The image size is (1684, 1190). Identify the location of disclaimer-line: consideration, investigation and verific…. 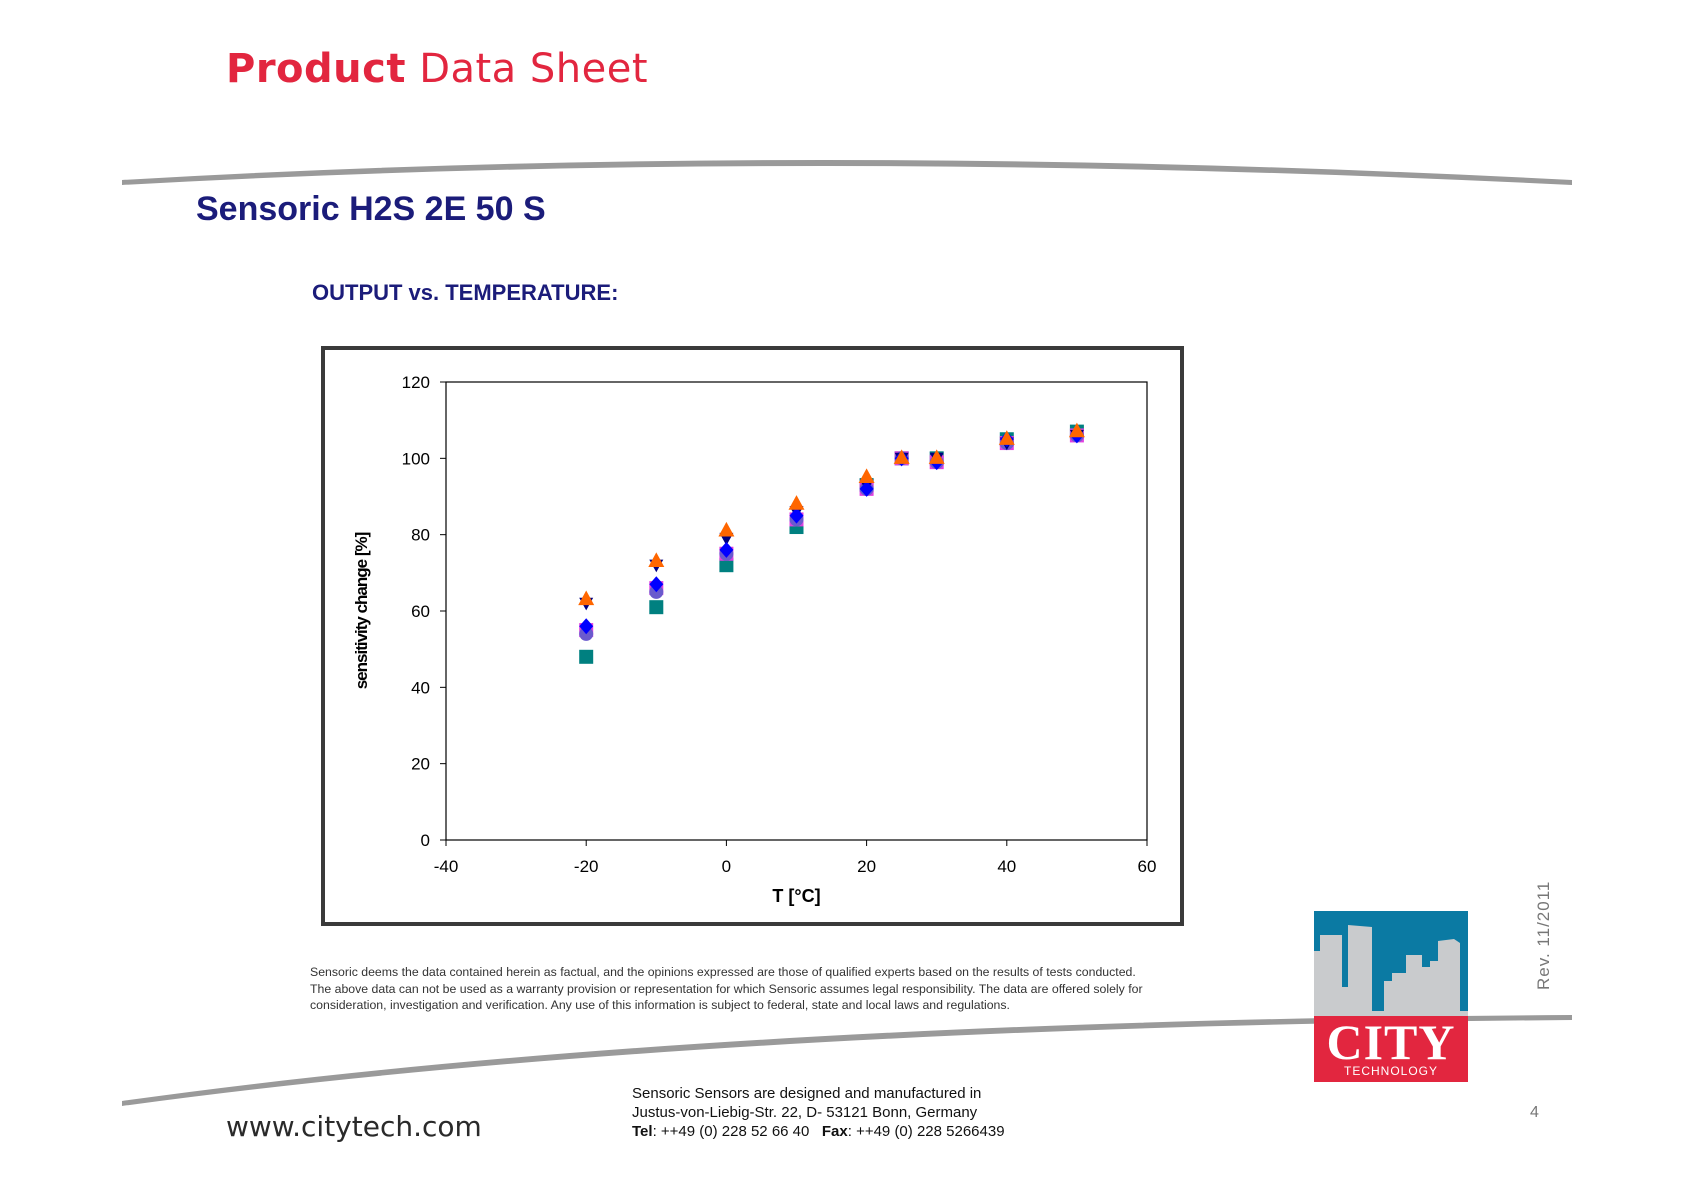
(660, 1005).